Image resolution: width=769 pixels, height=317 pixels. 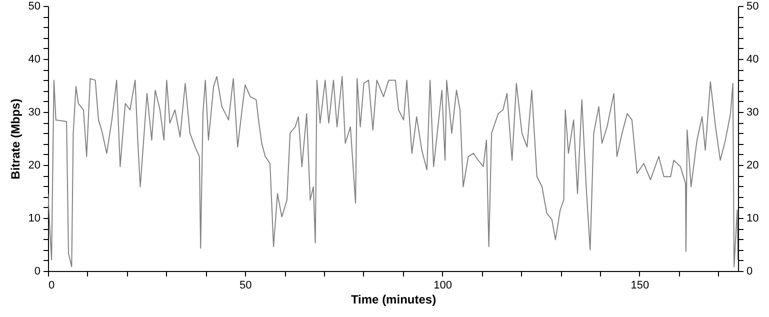 I want to click on y2-tick-label: 40, so click(x=752, y=60).